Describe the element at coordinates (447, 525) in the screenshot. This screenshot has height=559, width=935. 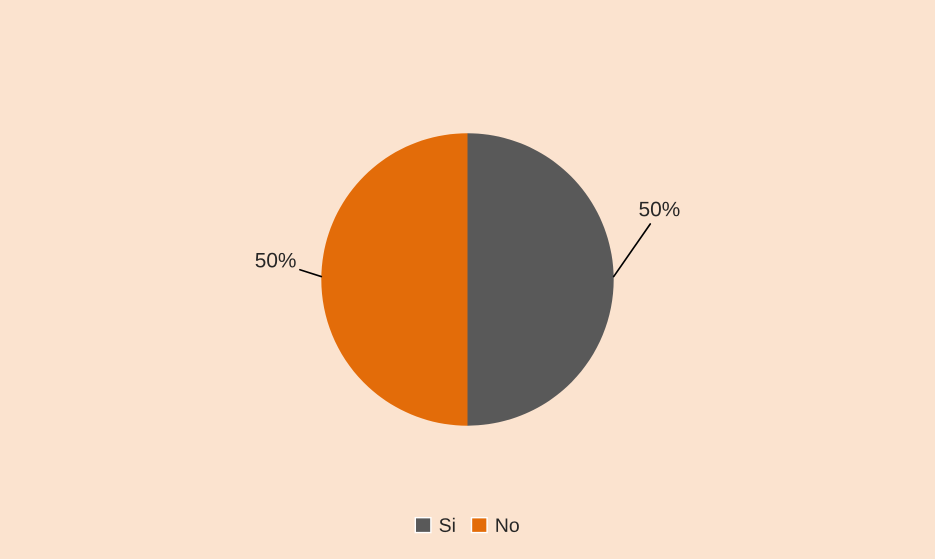
I see `legend-label: Si` at that location.